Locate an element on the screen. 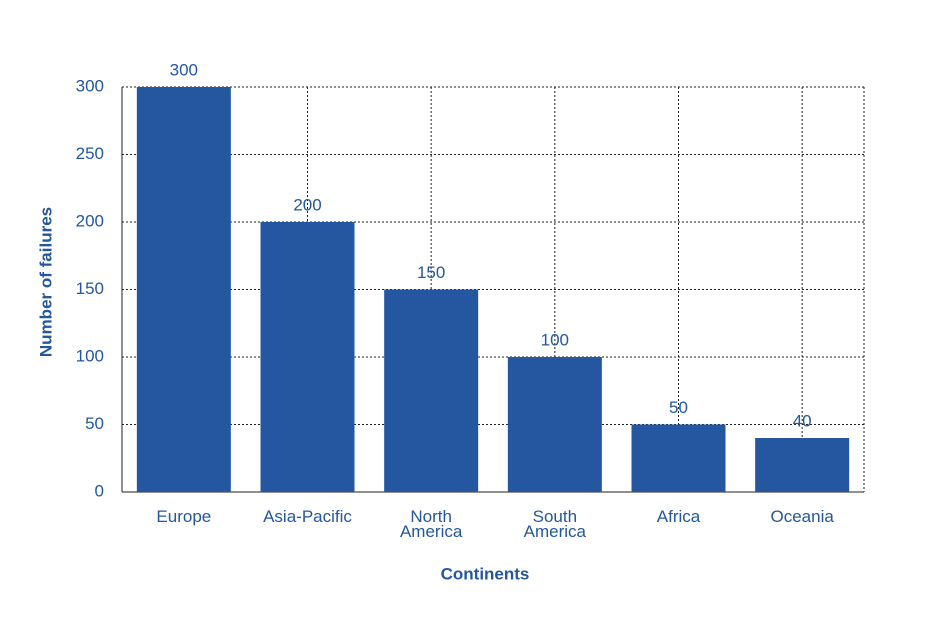 The height and width of the screenshot is (629, 932). y-tick-label: 300 is located at coordinates (90, 85).